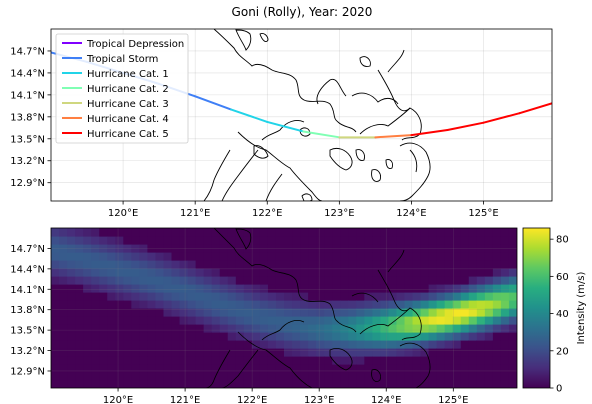  What do you see at coordinates (27, 117) in the screenshot?
I see `track-map-ytick-label: 13.8°N` at bounding box center [27, 117].